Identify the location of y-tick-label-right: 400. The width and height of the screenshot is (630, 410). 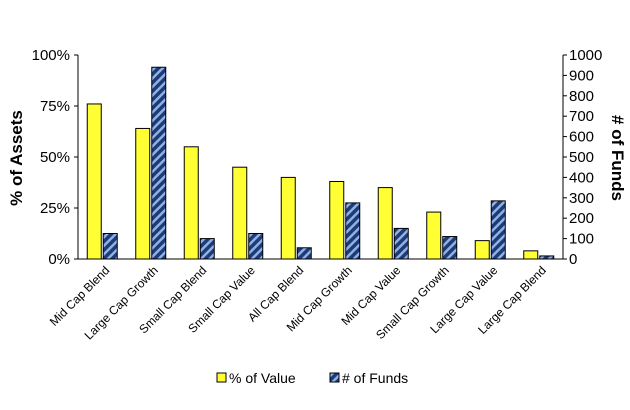
(581, 177).